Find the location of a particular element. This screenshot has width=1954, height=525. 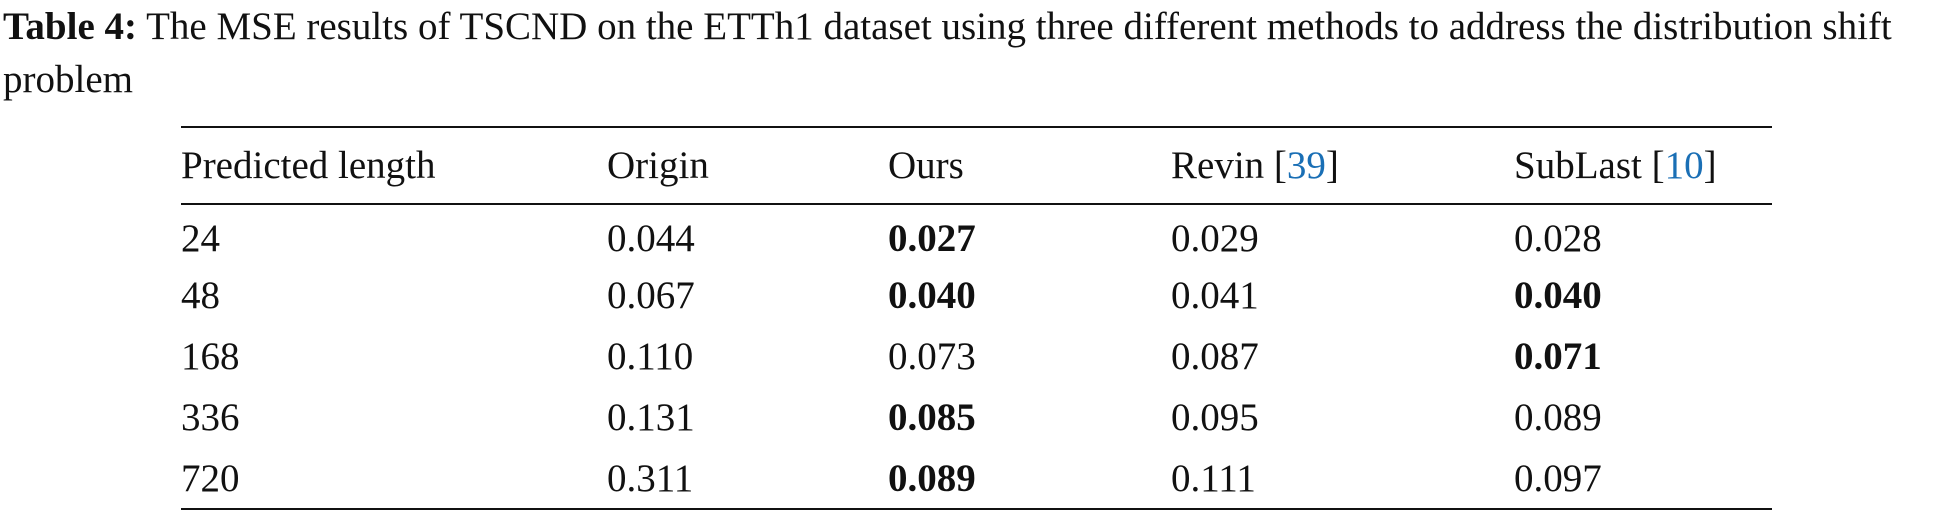

header-text: Origin is located at coordinates (658, 165).